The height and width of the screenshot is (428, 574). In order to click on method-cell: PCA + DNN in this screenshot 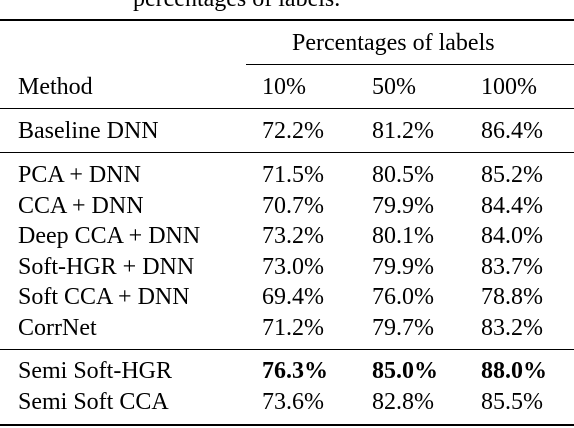, I will do `click(79, 175)`.